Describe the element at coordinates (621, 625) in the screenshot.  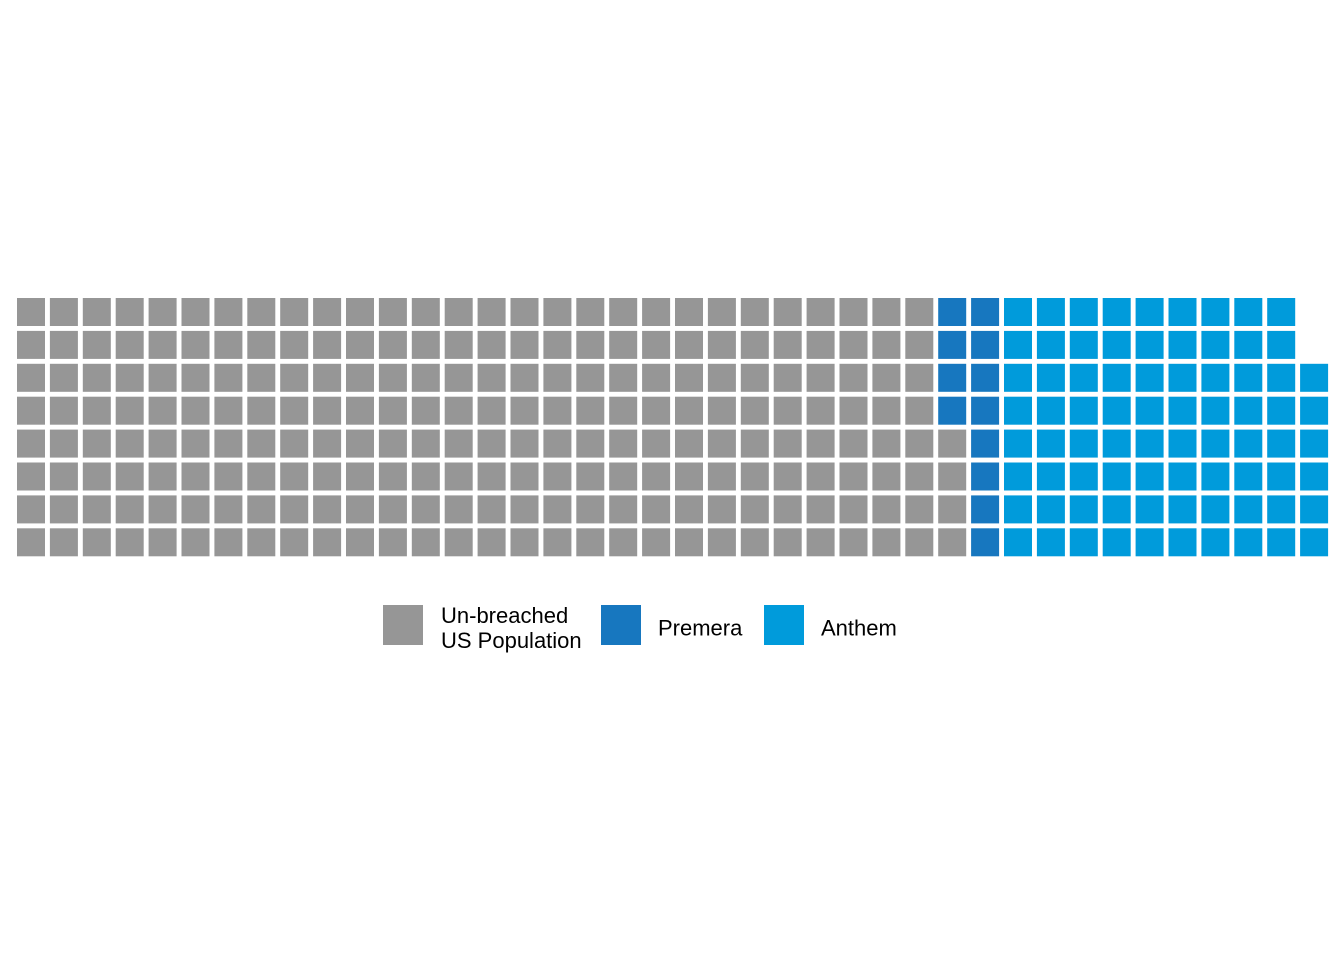
I see `legend-swatch-premera` at that location.